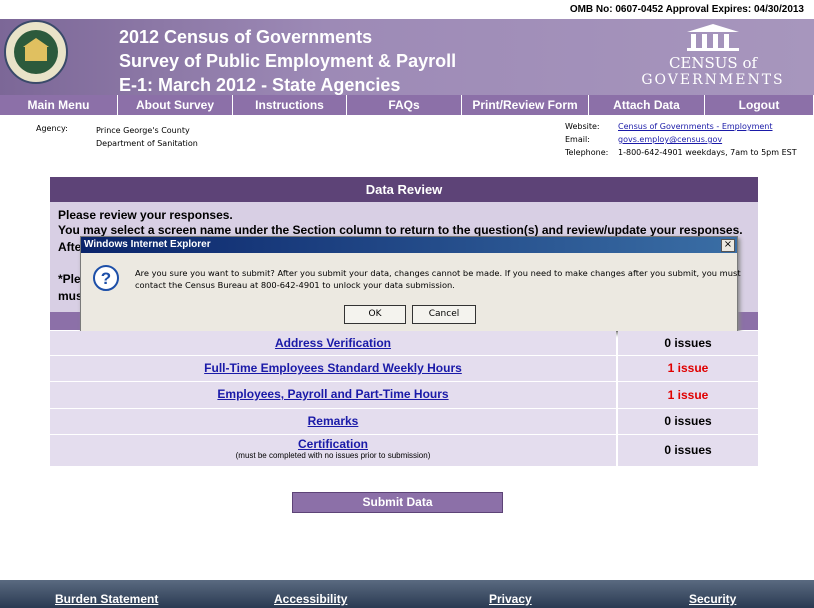 The image size is (814, 608). What do you see at coordinates (713, 80) in the screenshot?
I see `logo-line: GOVERNMENTS` at bounding box center [713, 80].